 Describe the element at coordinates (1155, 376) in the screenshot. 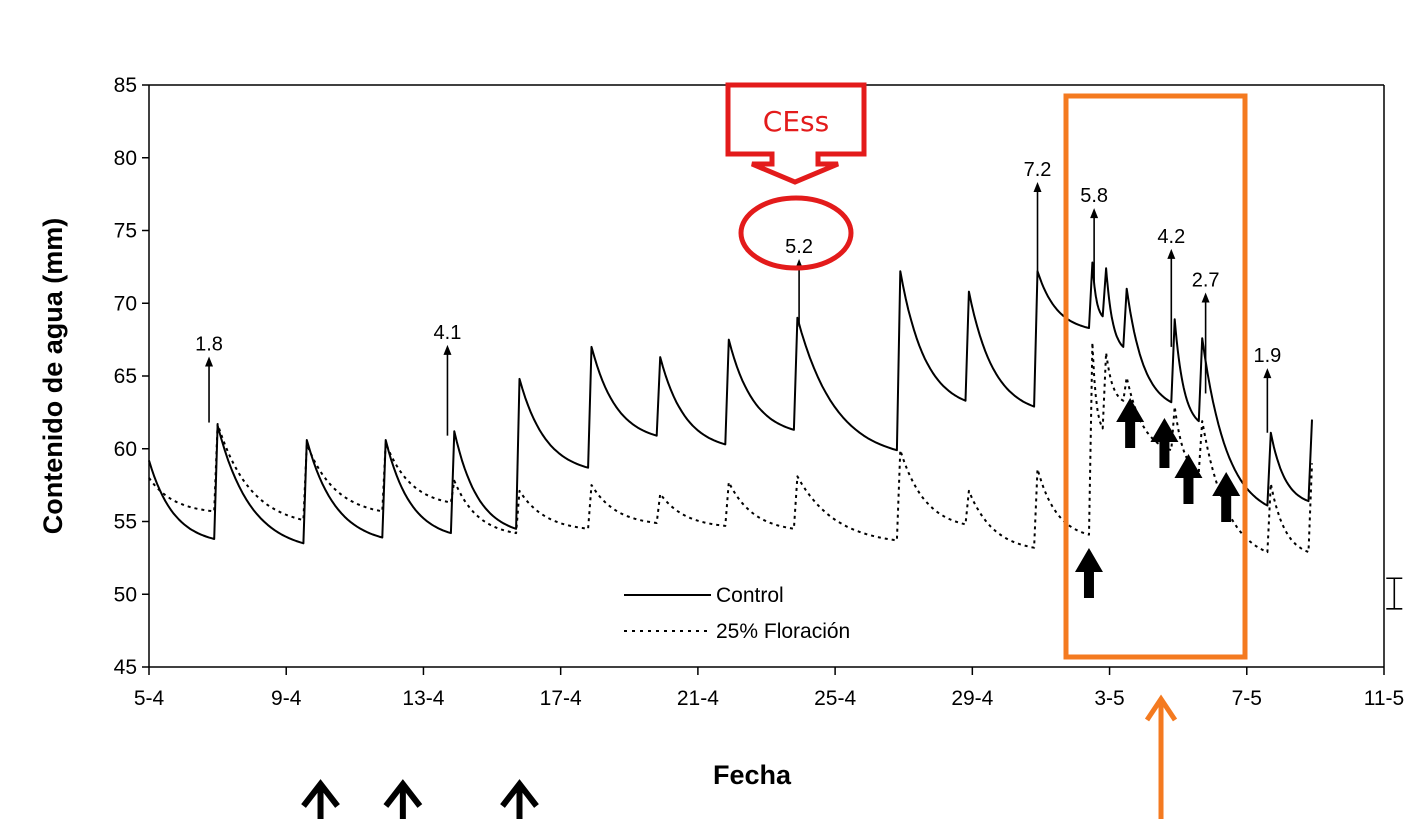

I see `highlight-box` at that location.